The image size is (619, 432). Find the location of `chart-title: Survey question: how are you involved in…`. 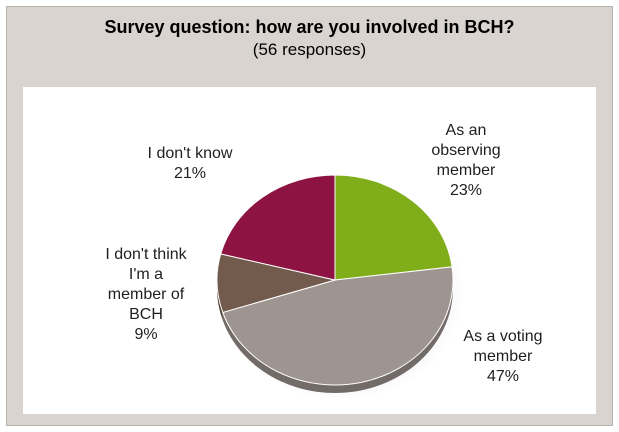

chart-title: Survey question: how are you involved in… is located at coordinates (309, 27).